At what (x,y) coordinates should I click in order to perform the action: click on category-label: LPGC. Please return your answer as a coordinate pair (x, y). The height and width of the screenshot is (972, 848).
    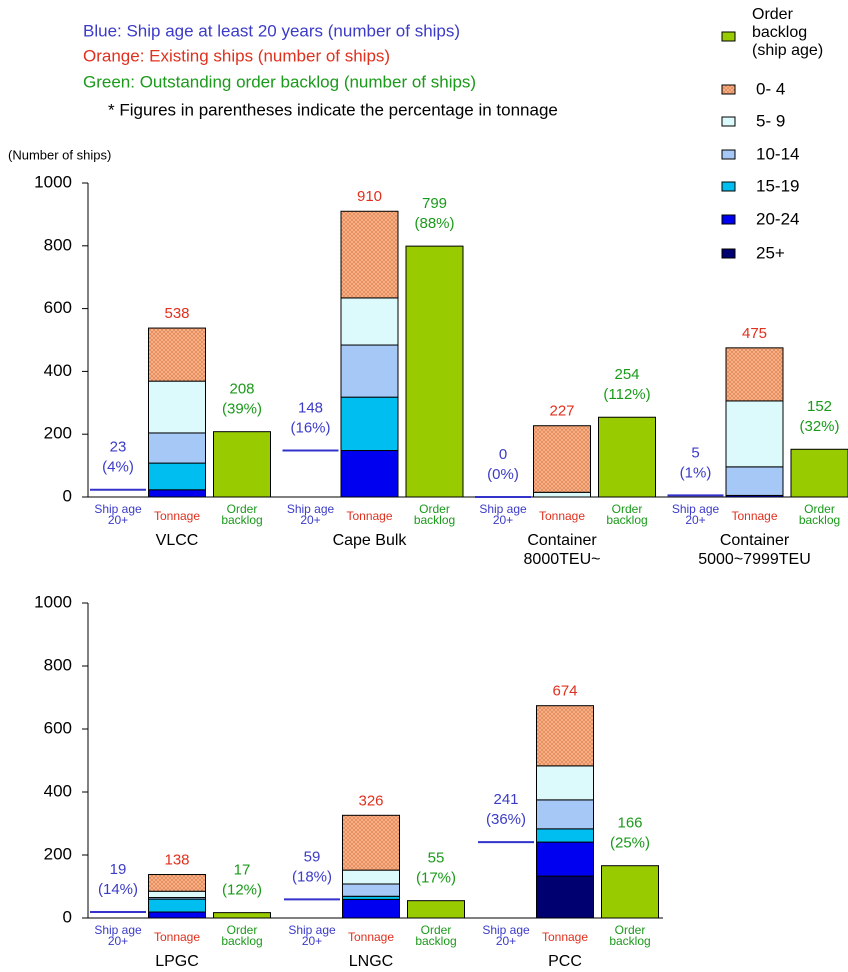
    Looking at the image, I should click on (177, 961).